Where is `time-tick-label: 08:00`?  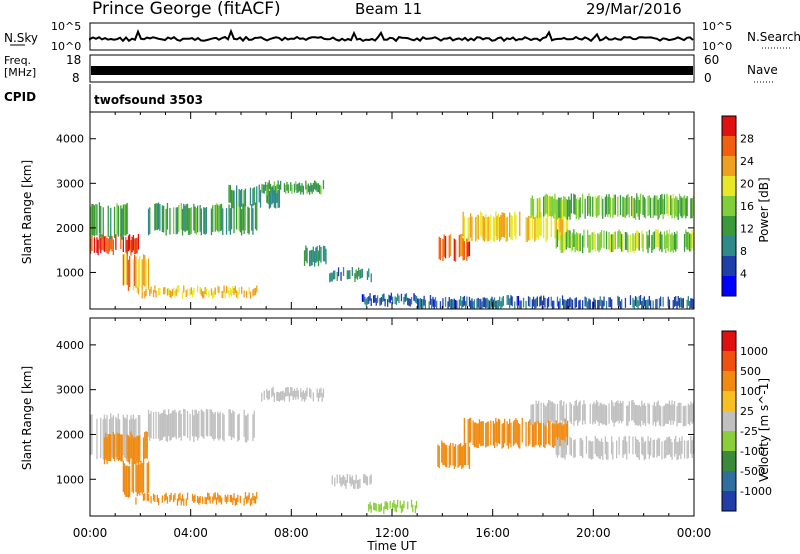
time-tick-label: 08:00 is located at coordinates (291, 533).